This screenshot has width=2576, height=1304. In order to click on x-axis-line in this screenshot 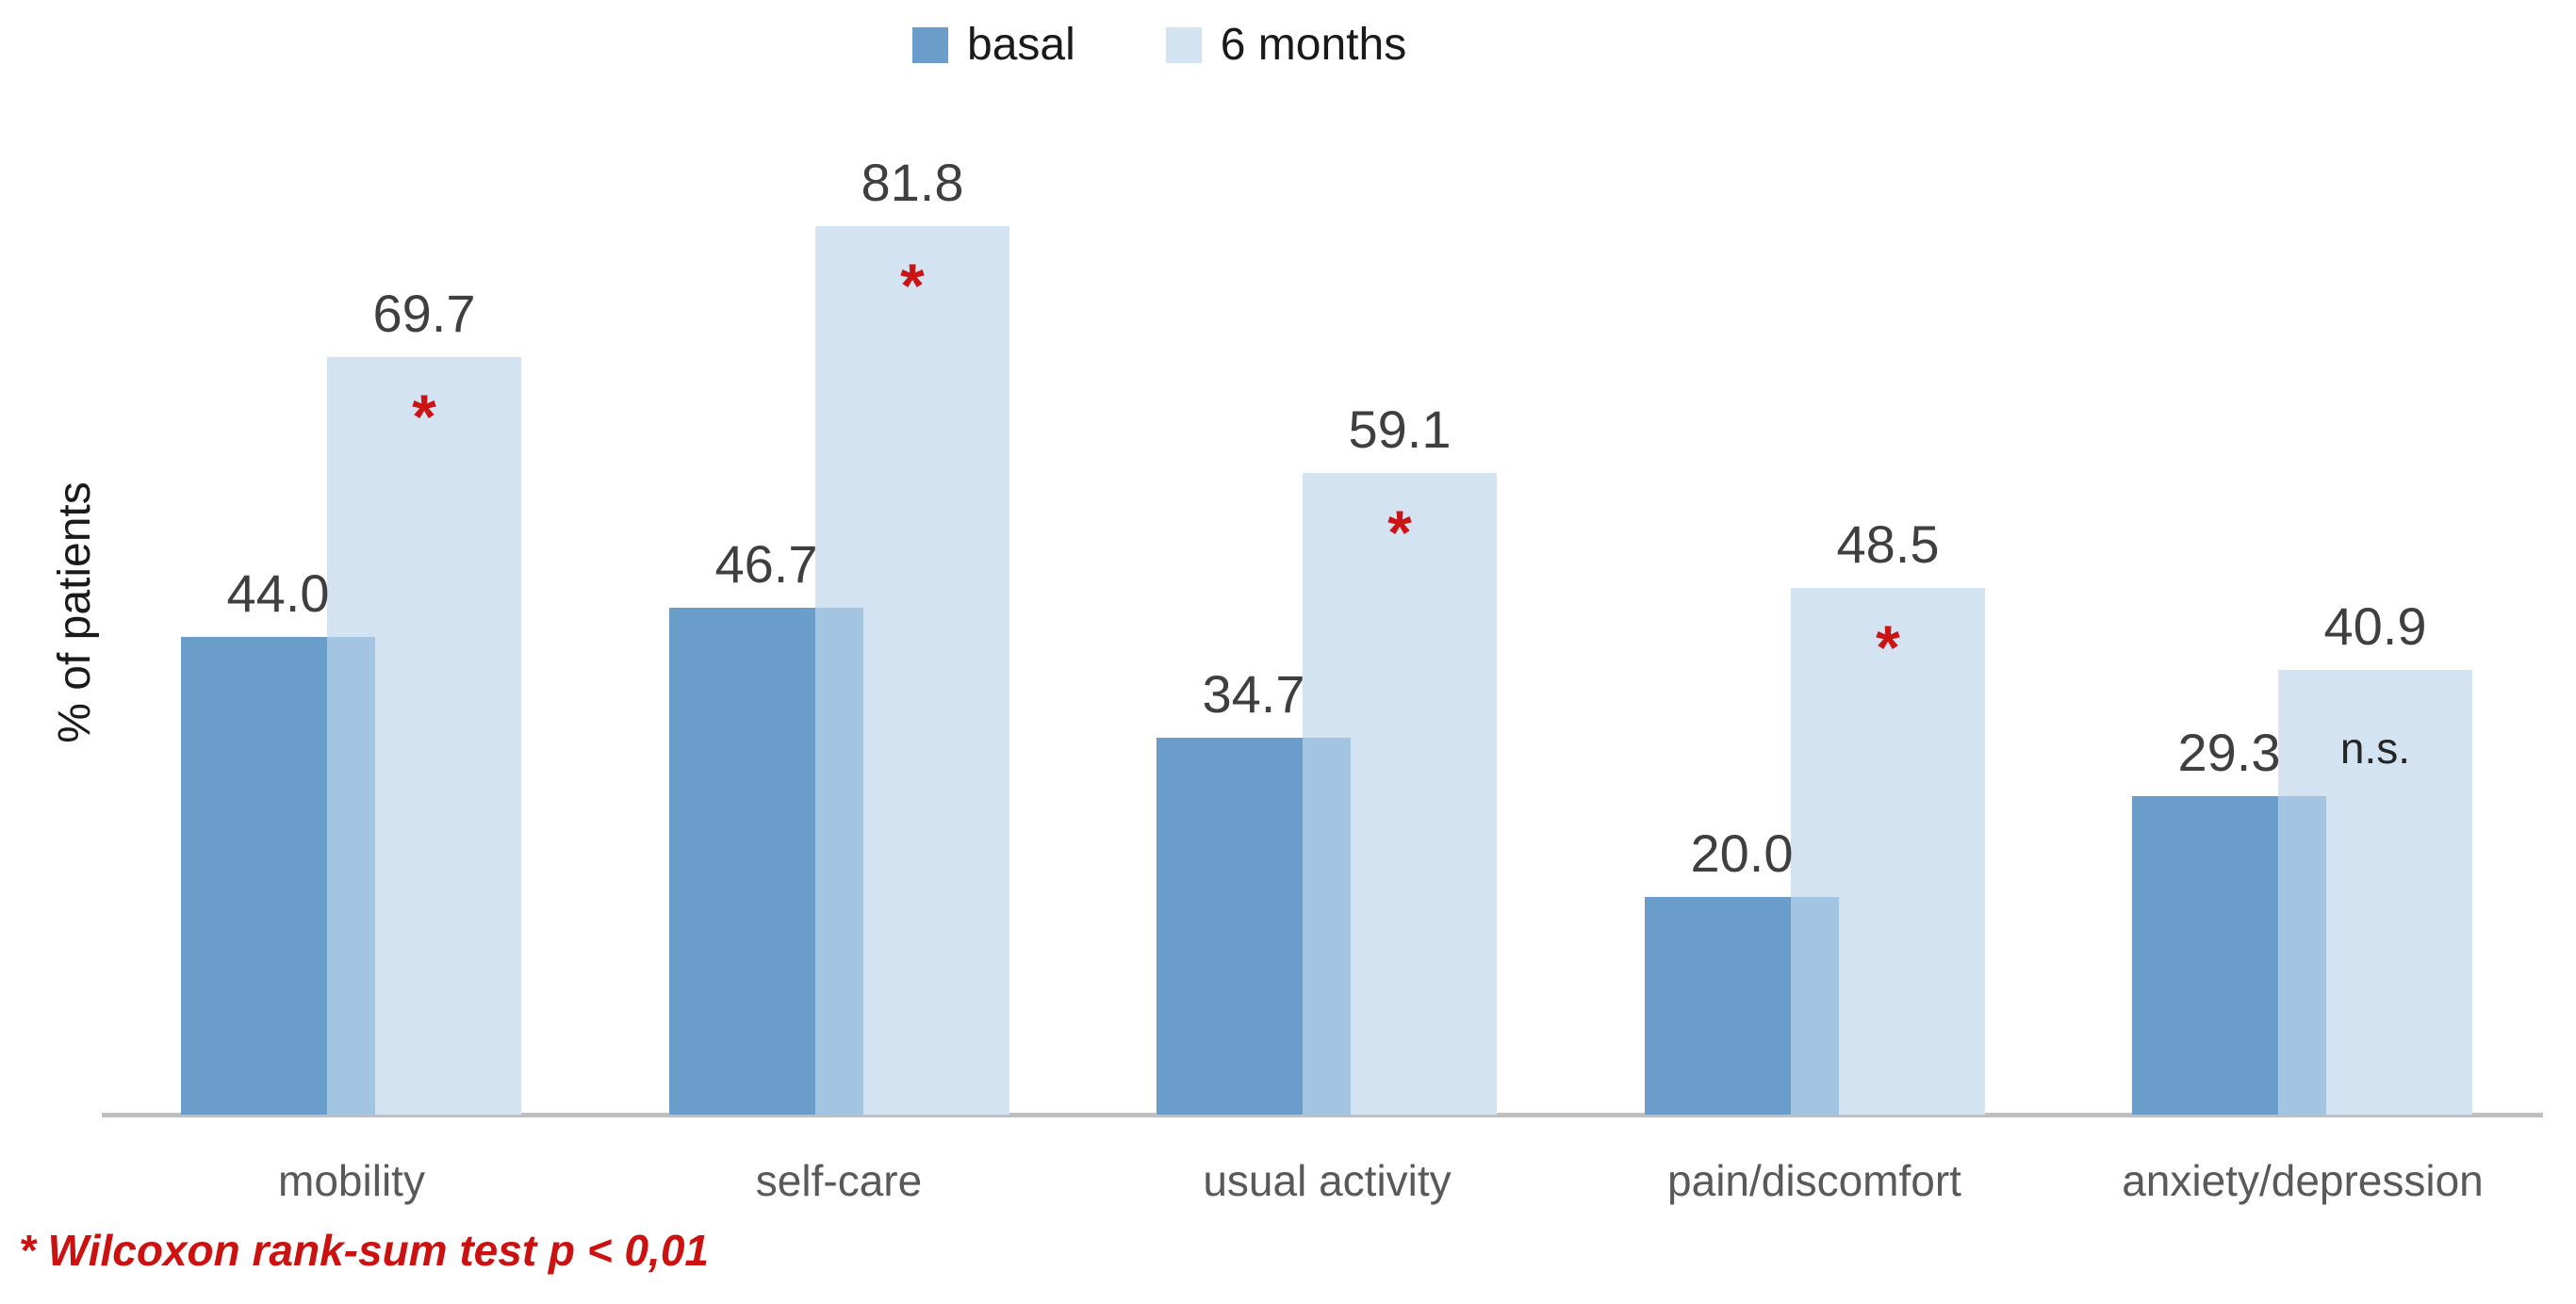, I will do `click(1322, 1115)`.